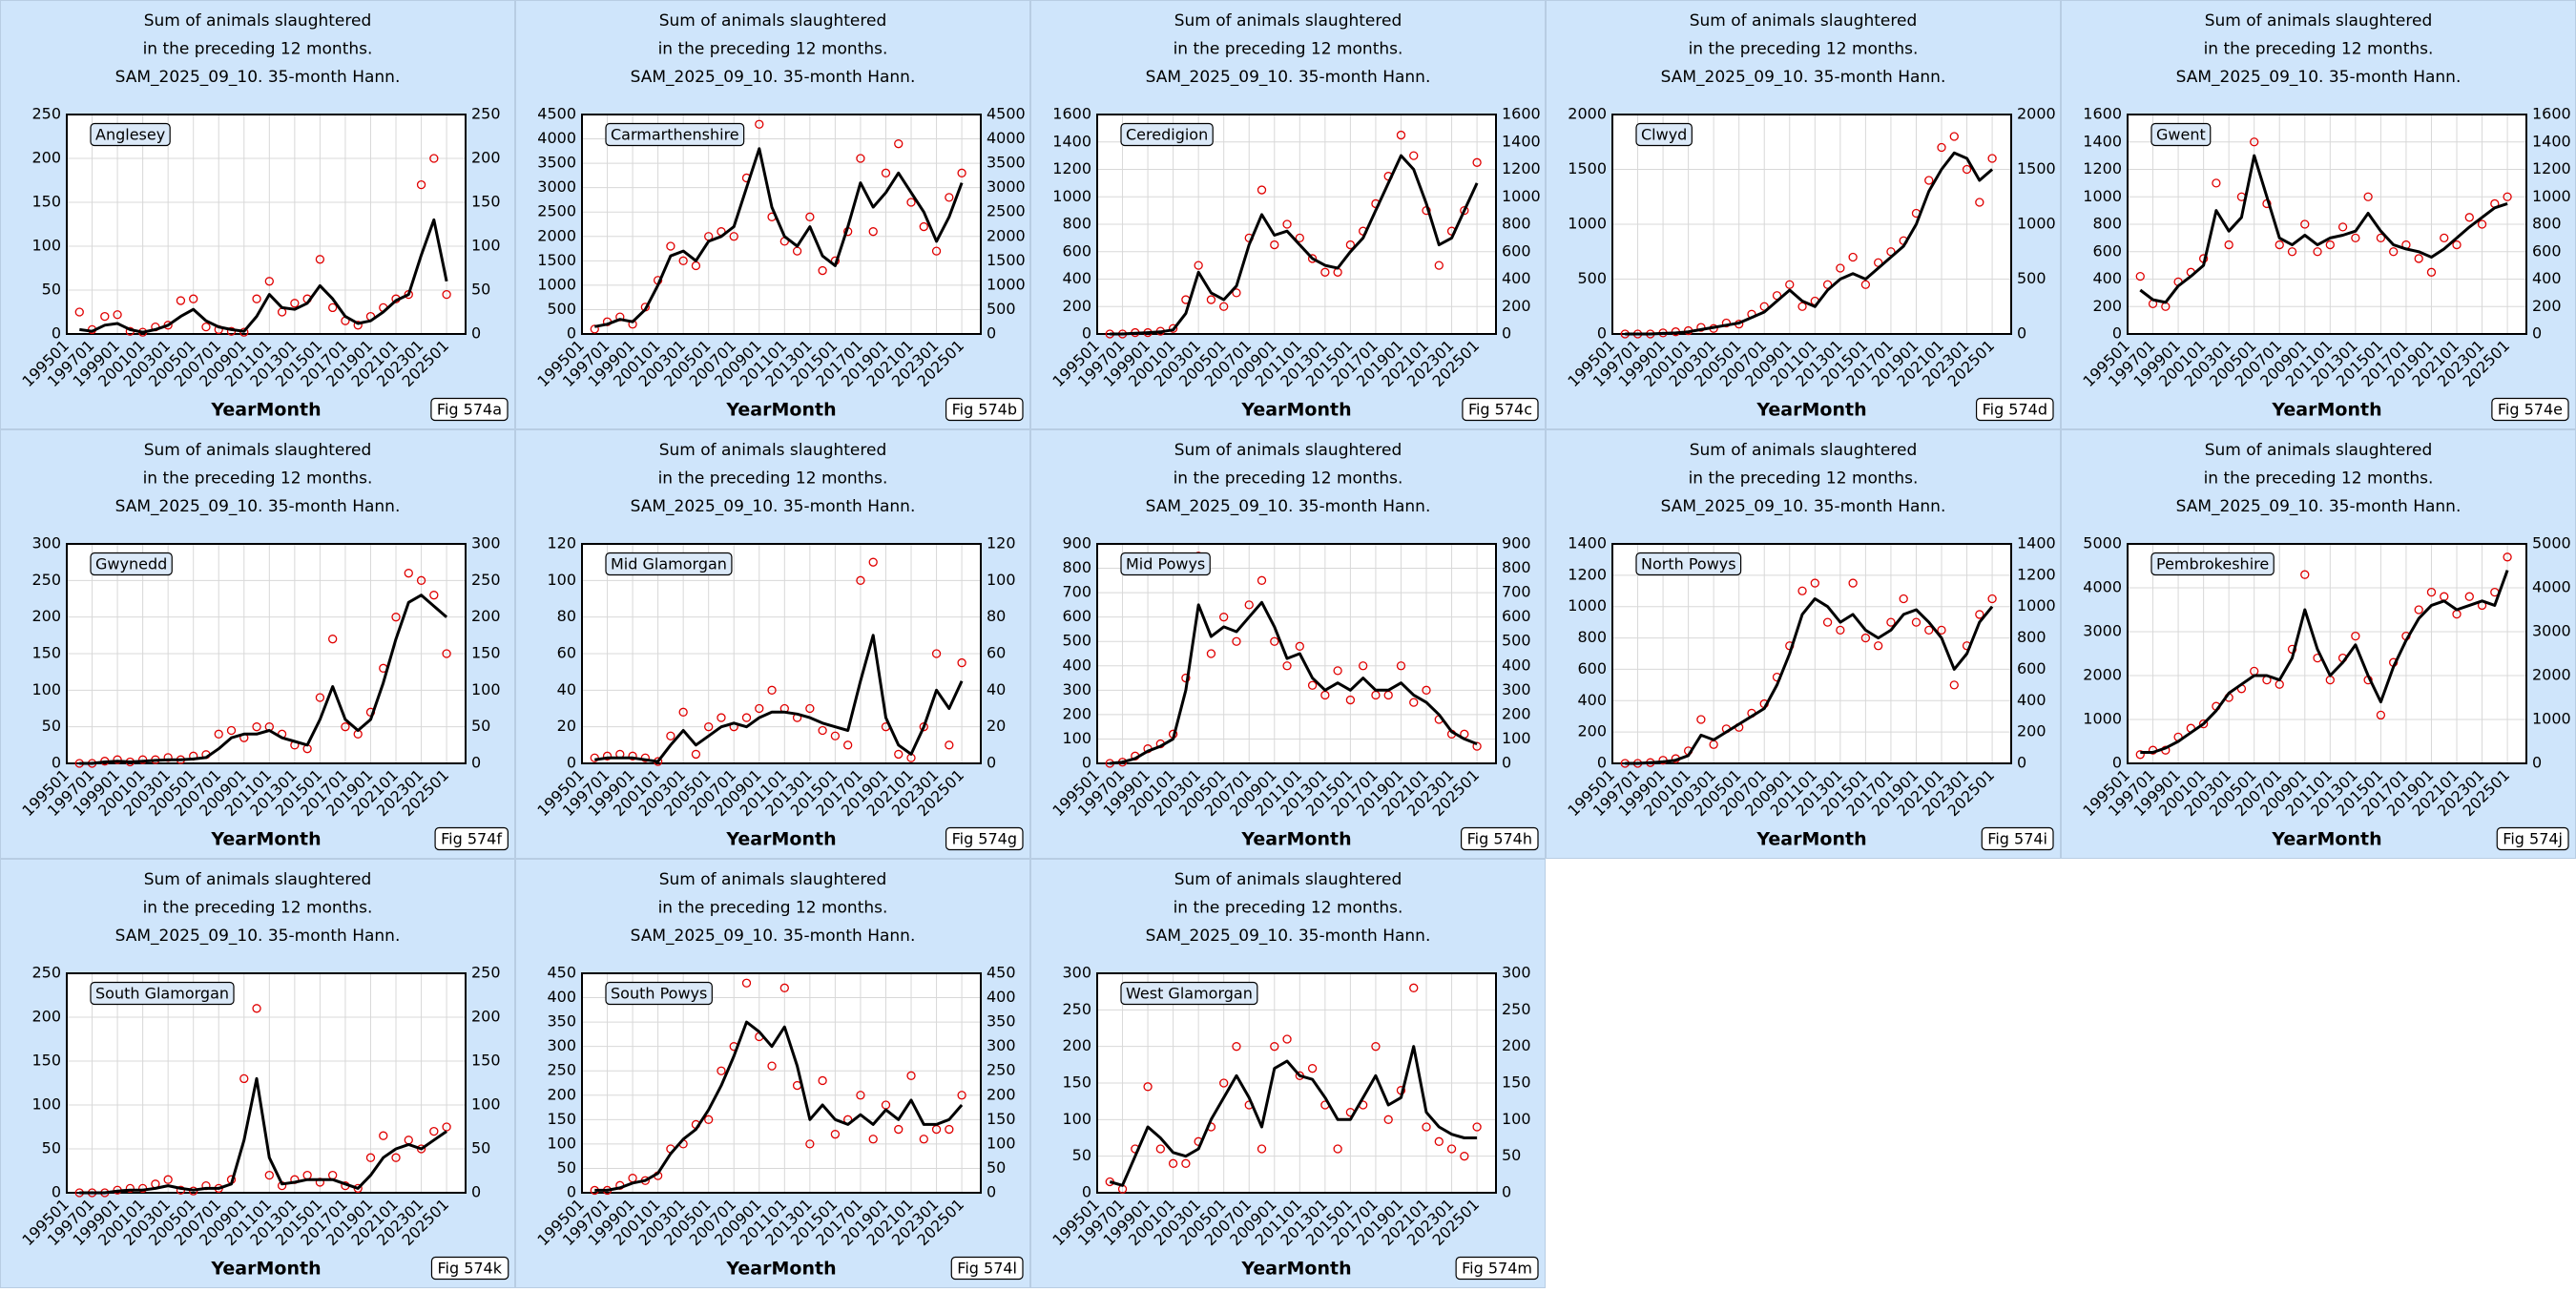 Image resolution: width=2576 pixels, height=1292 pixels. I want to click on y2-tick-label: 300, so click(1001, 1045).